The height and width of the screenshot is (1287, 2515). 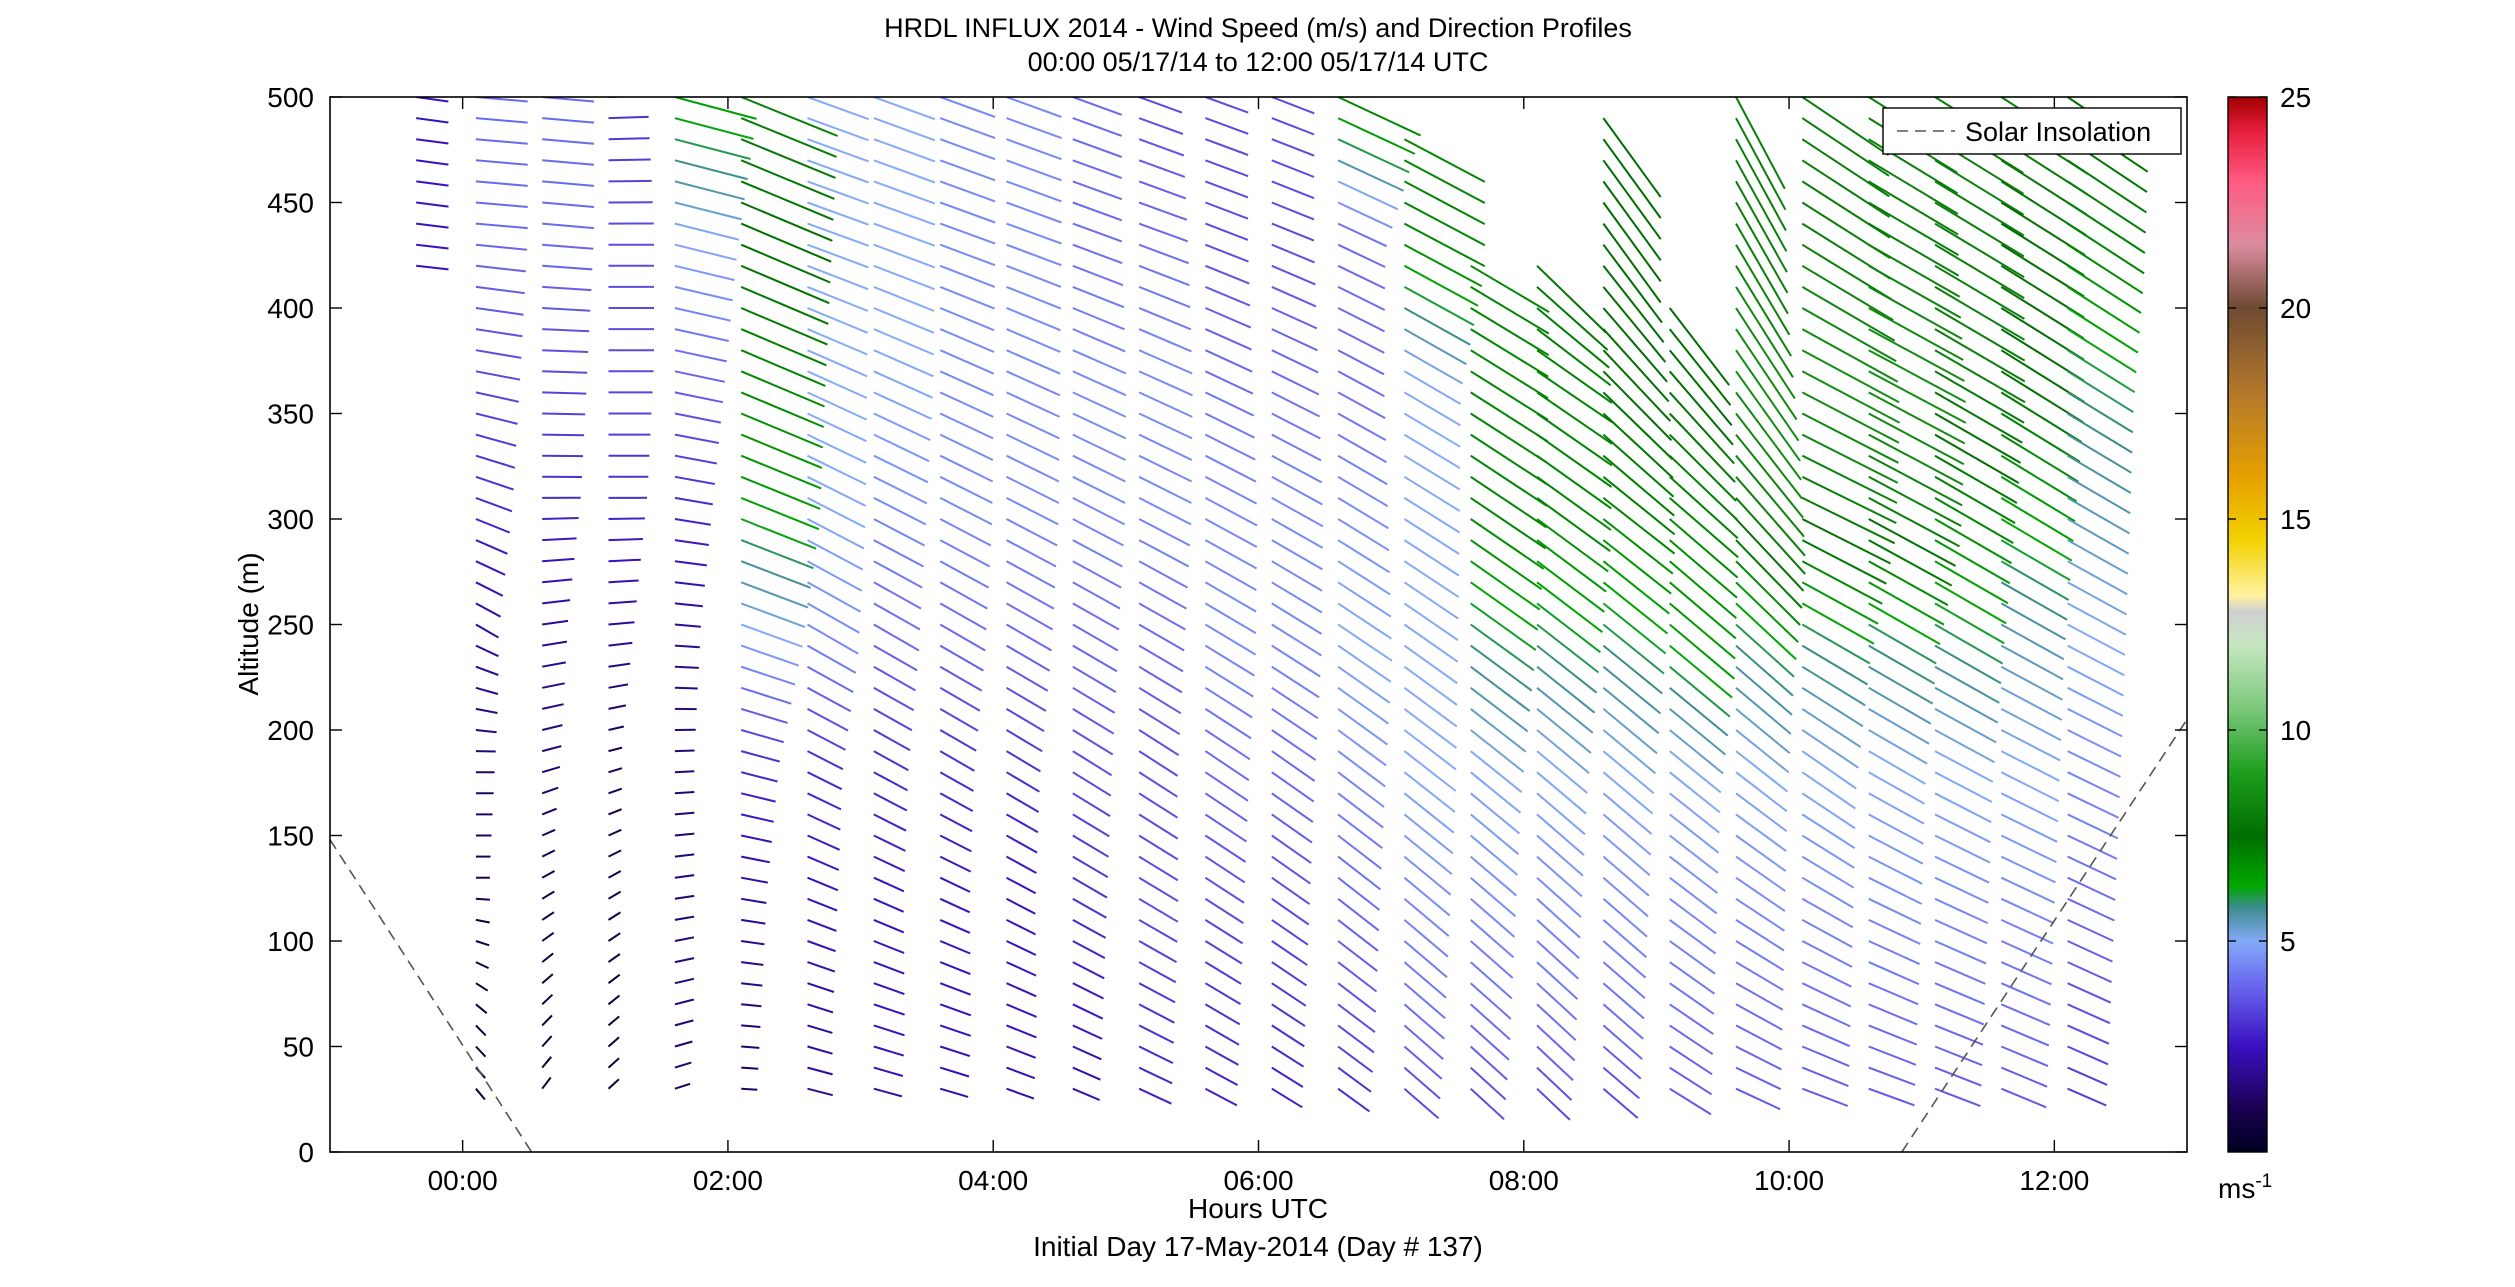 What do you see at coordinates (2295, 308) in the screenshot?
I see `colorbar-tick-label: 20` at bounding box center [2295, 308].